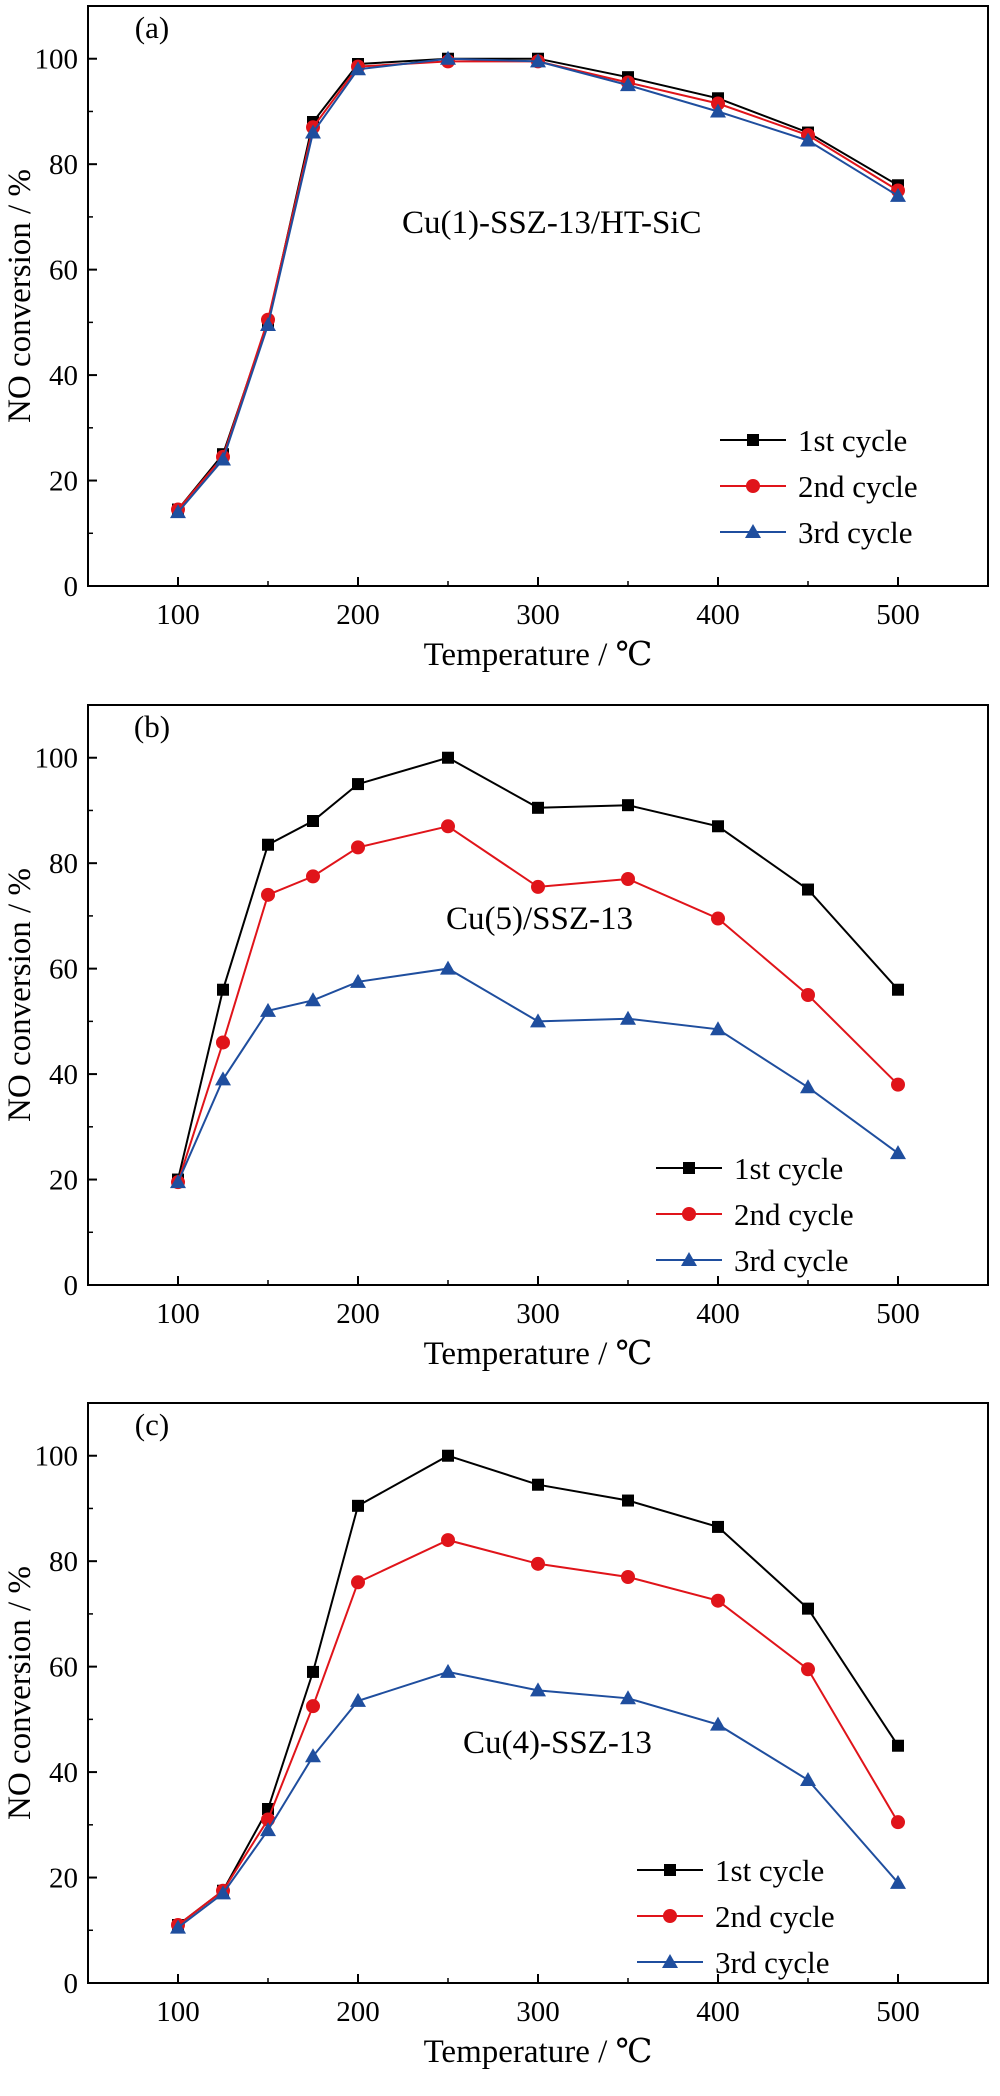  What do you see at coordinates (539, 919) in the screenshot?
I see `sample-annotation: Cu(5)/SSZ-13` at bounding box center [539, 919].